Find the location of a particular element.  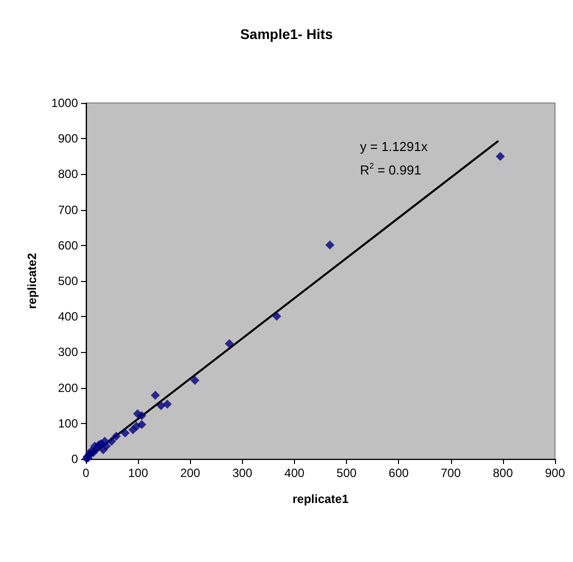

x-tick-label: 900 is located at coordinates (555, 473).